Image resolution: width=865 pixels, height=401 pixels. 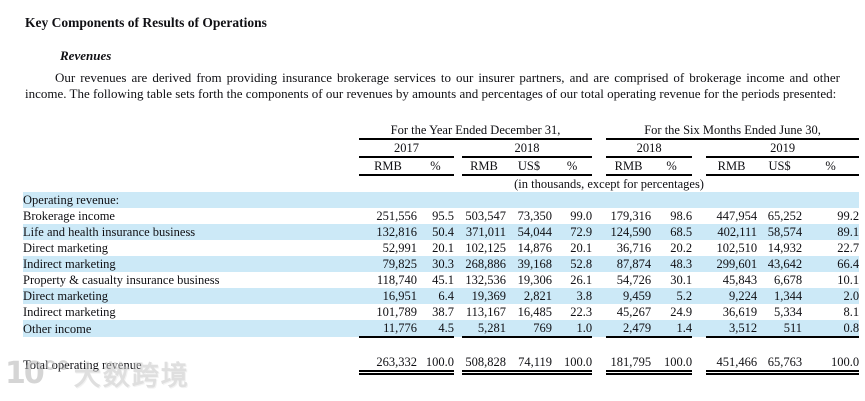 I want to click on row-label: Operating revenue:, so click(x=71, y=200).